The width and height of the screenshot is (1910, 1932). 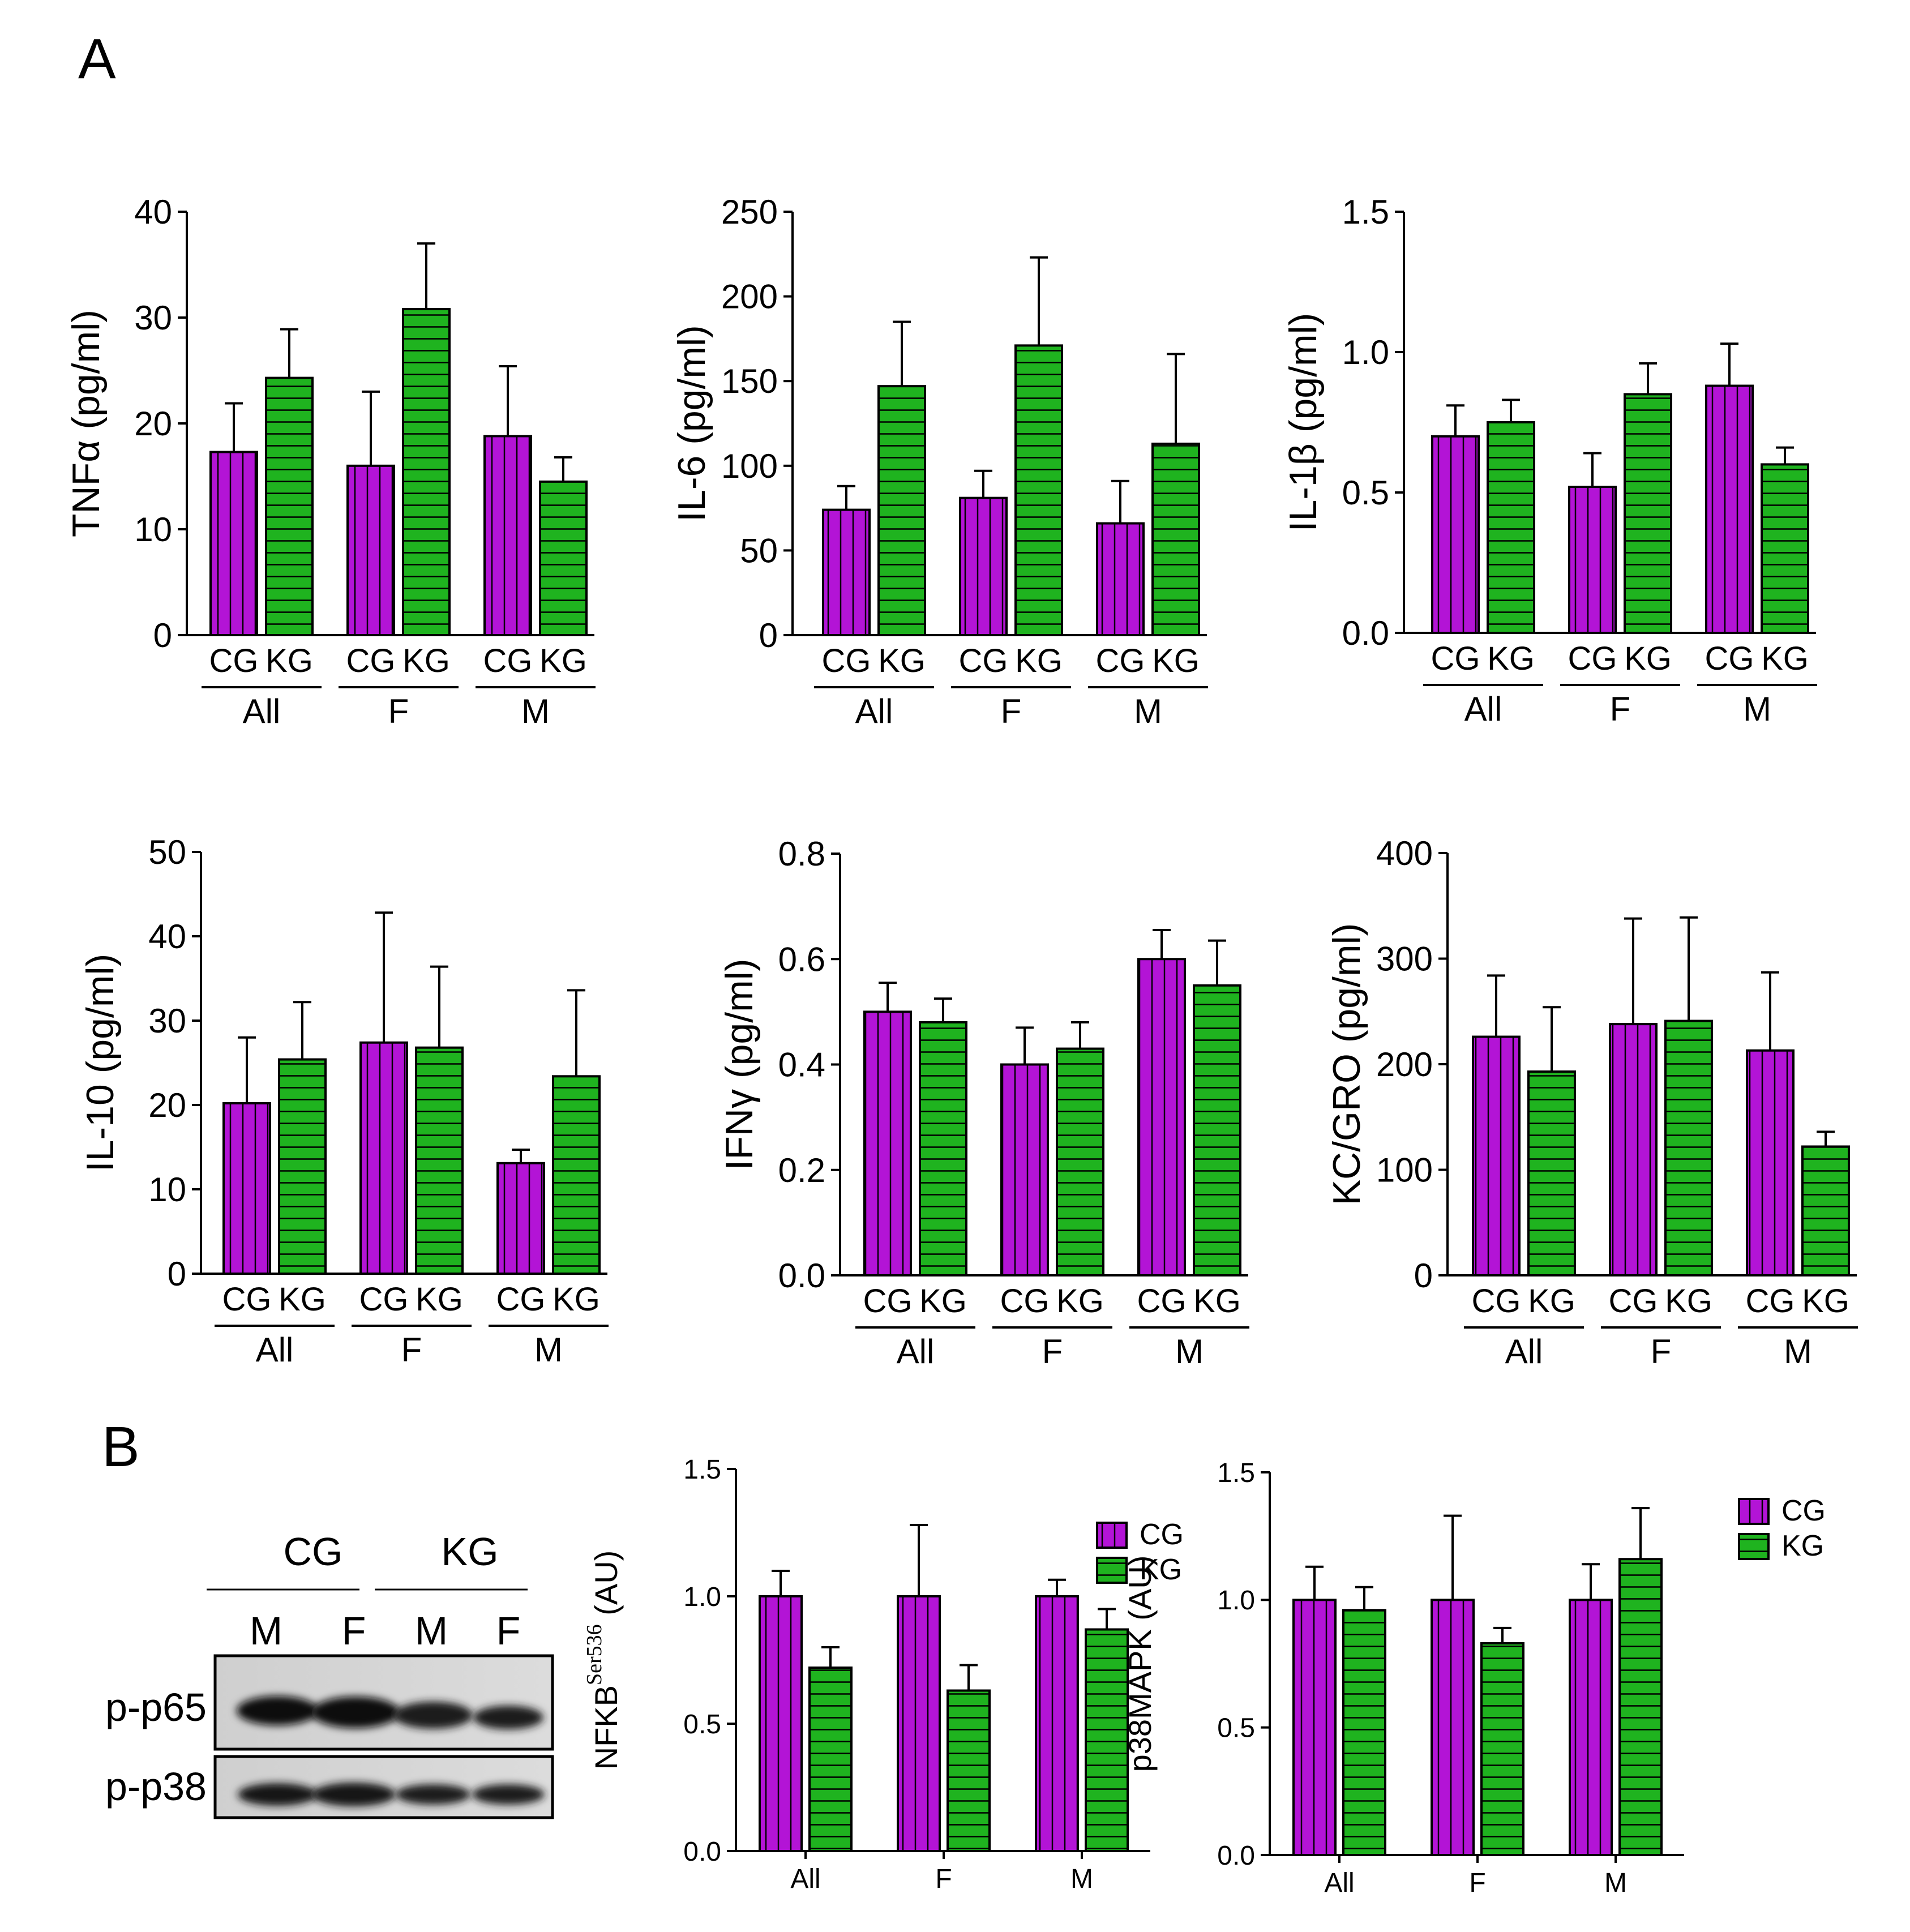 What do you see at coordinates (86, 424) in the screenshot?
I see `y-axis-title: TNFα (pg/ml)` at bounding box center [86, 424].